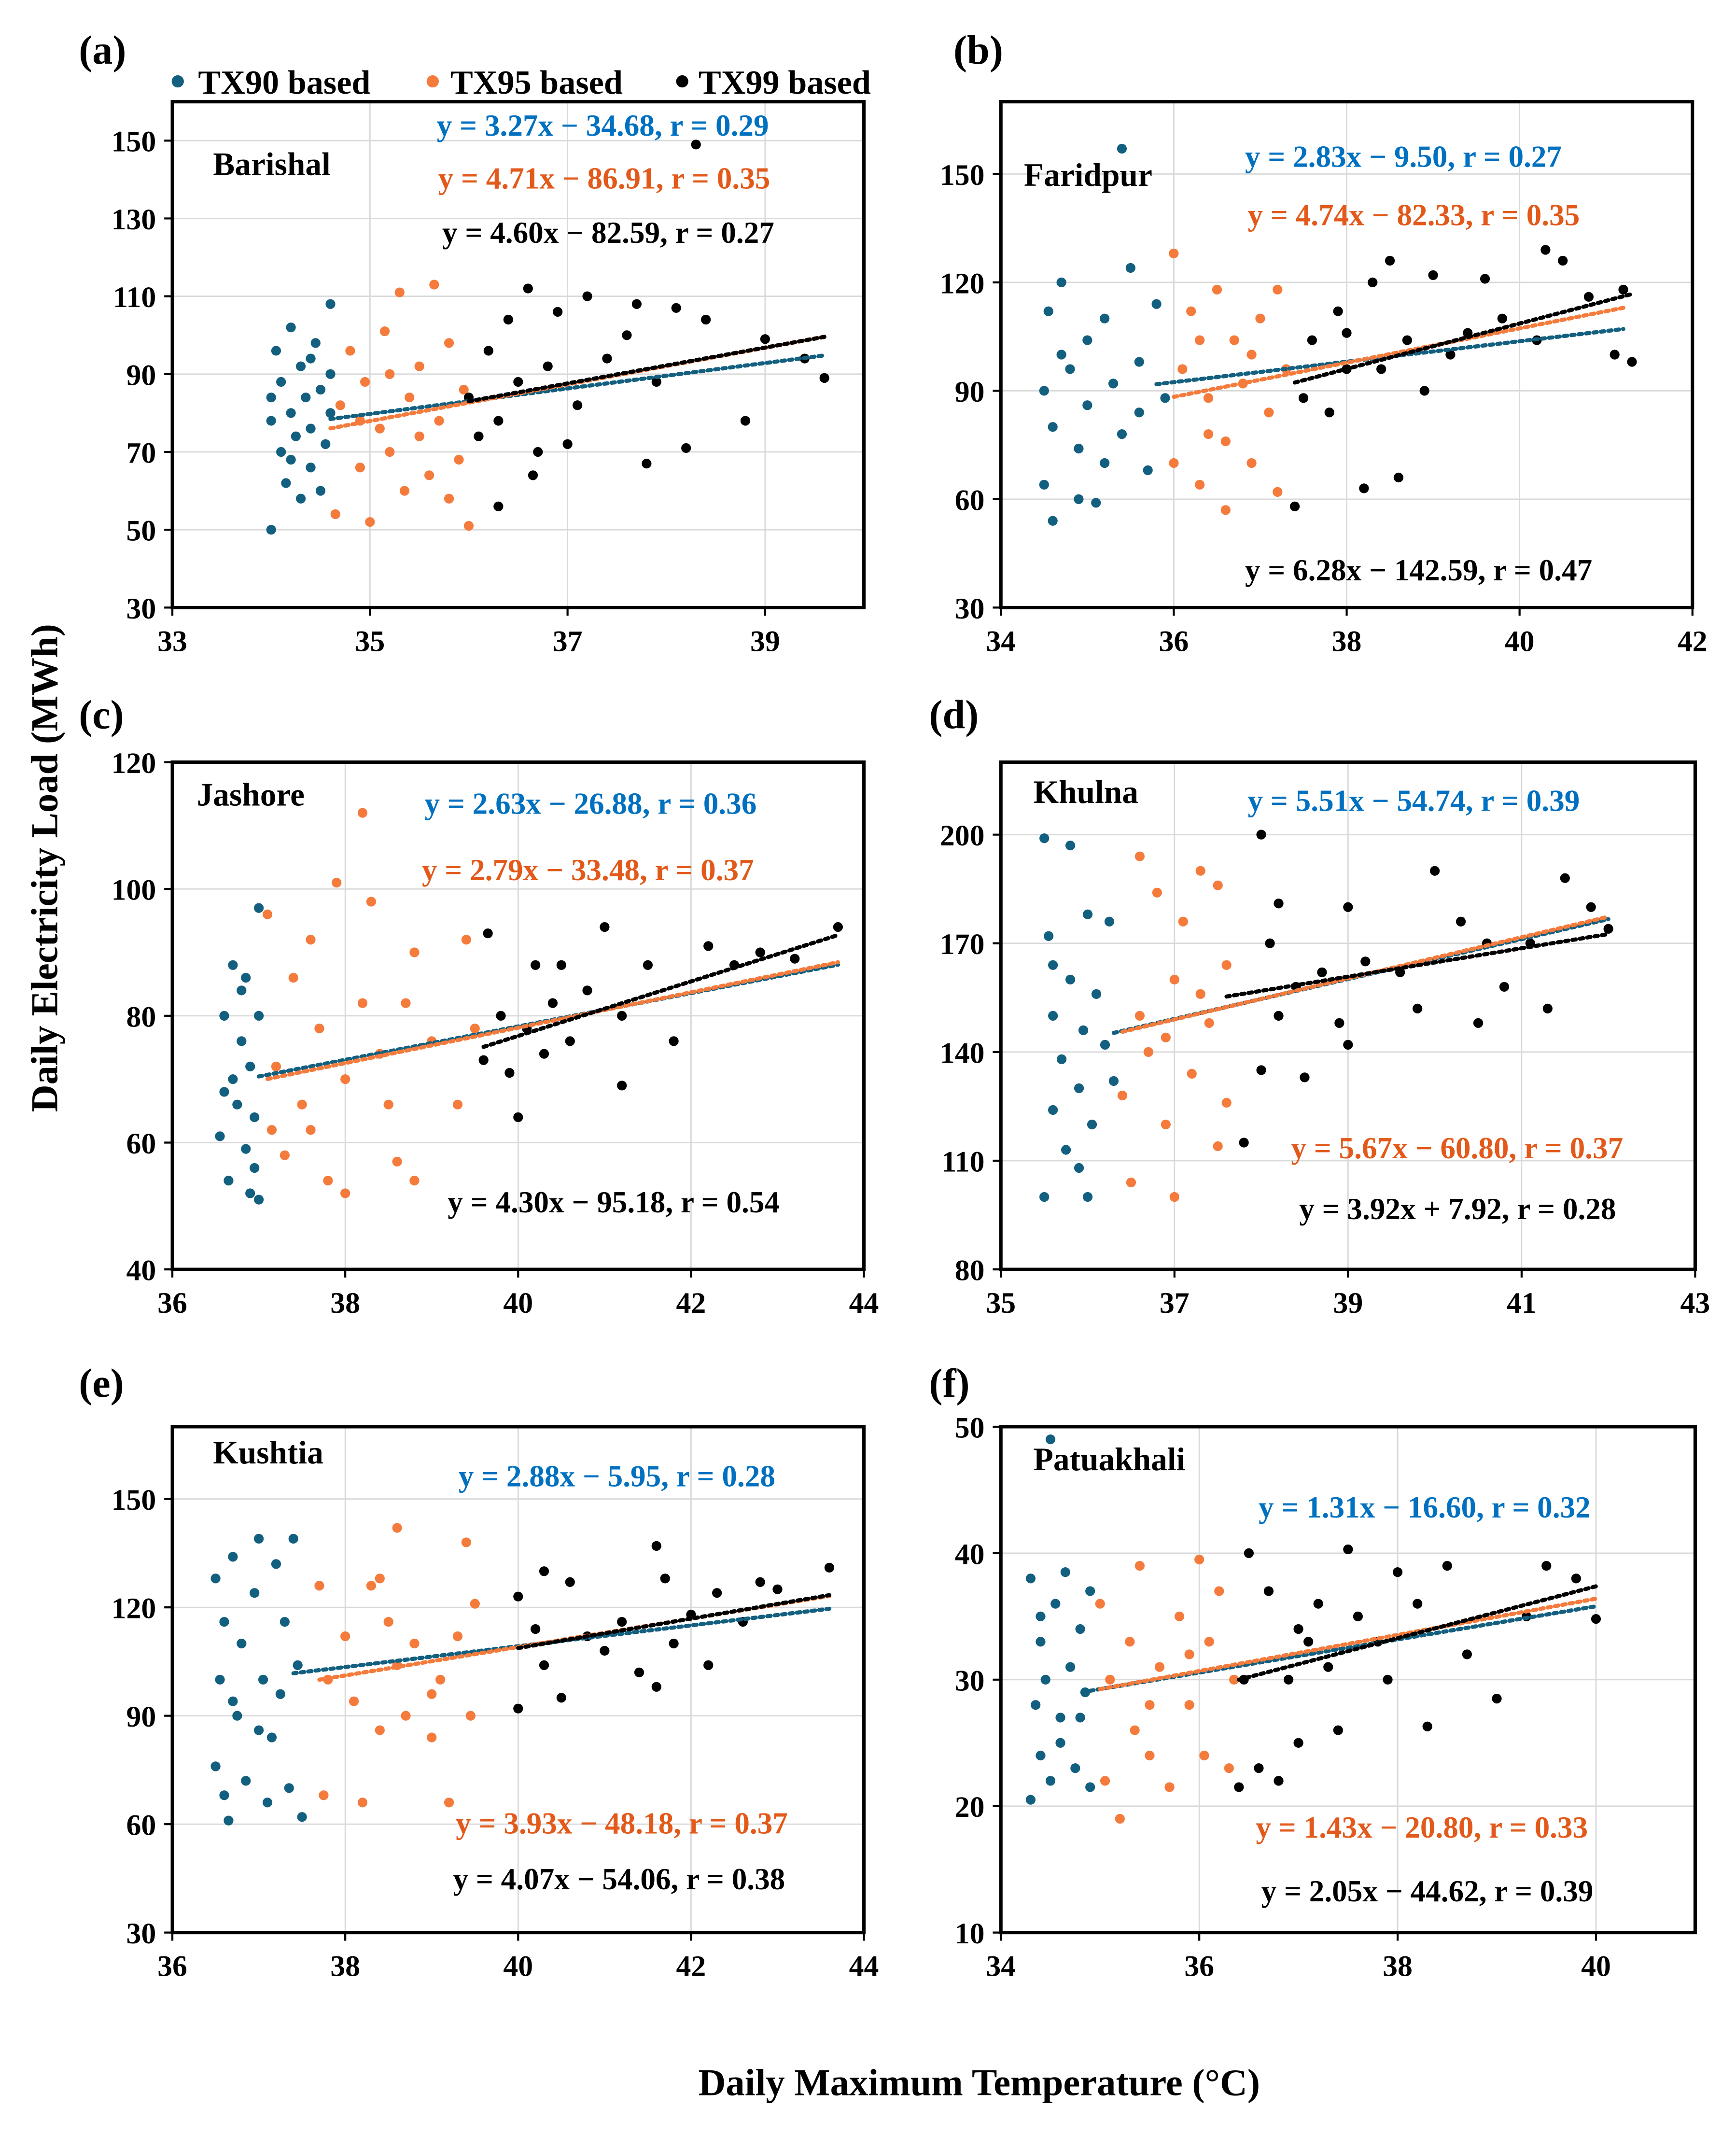 This screenshot has height=2136, width=1736. What do you see at coordinates (970, 500) in the screenshot?
I see `y-tick-label: 60` at bounding box center [970, 500].